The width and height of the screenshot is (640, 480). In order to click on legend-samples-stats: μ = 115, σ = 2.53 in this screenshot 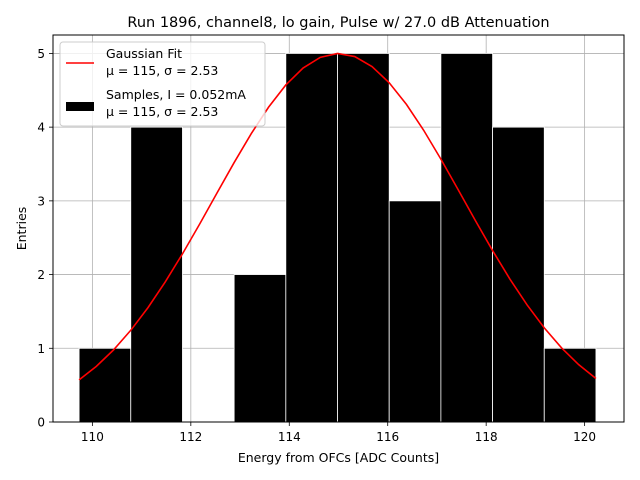, I will do `click(162, 111)`.